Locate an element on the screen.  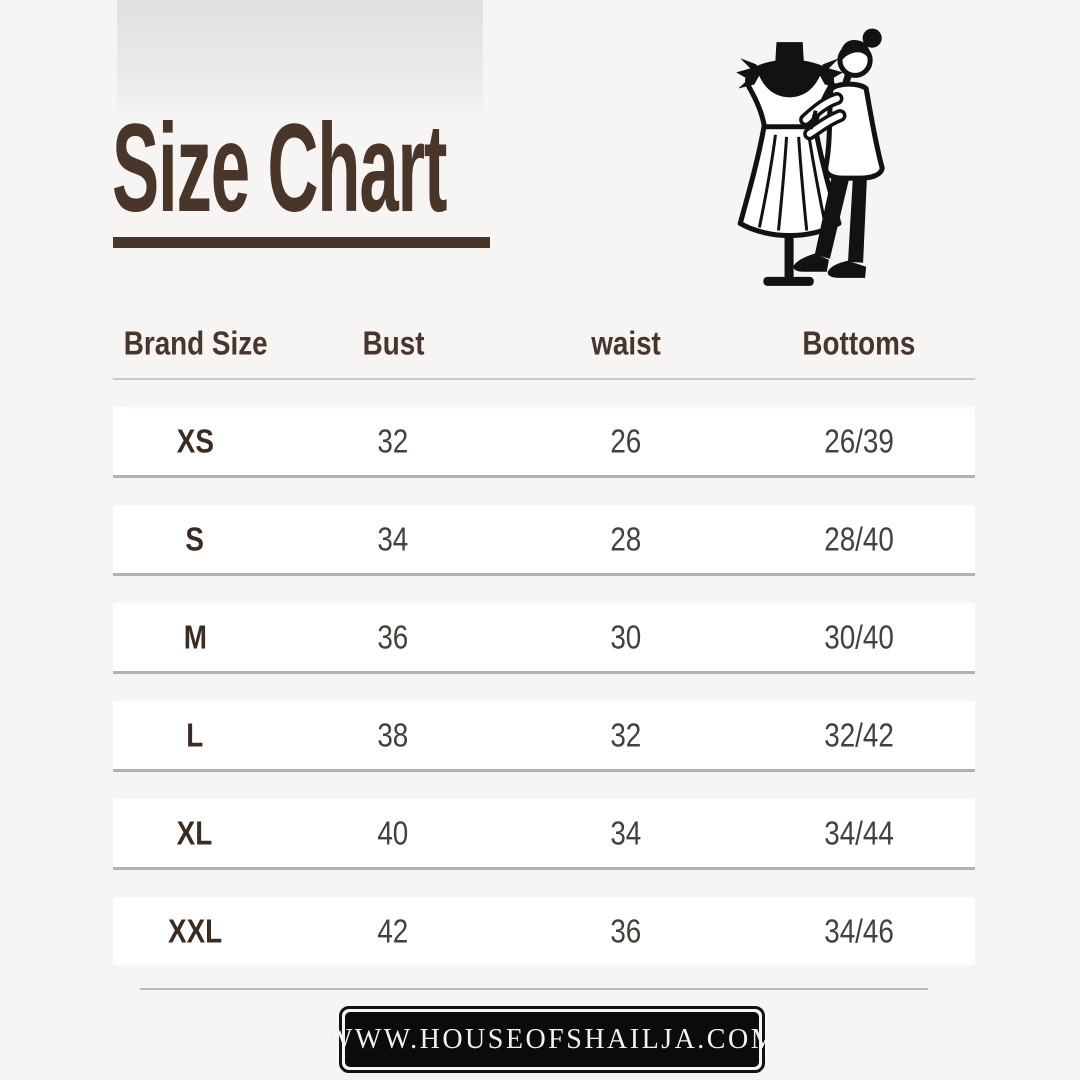
cell-waist: 30 is located at coordinates (626, 636).